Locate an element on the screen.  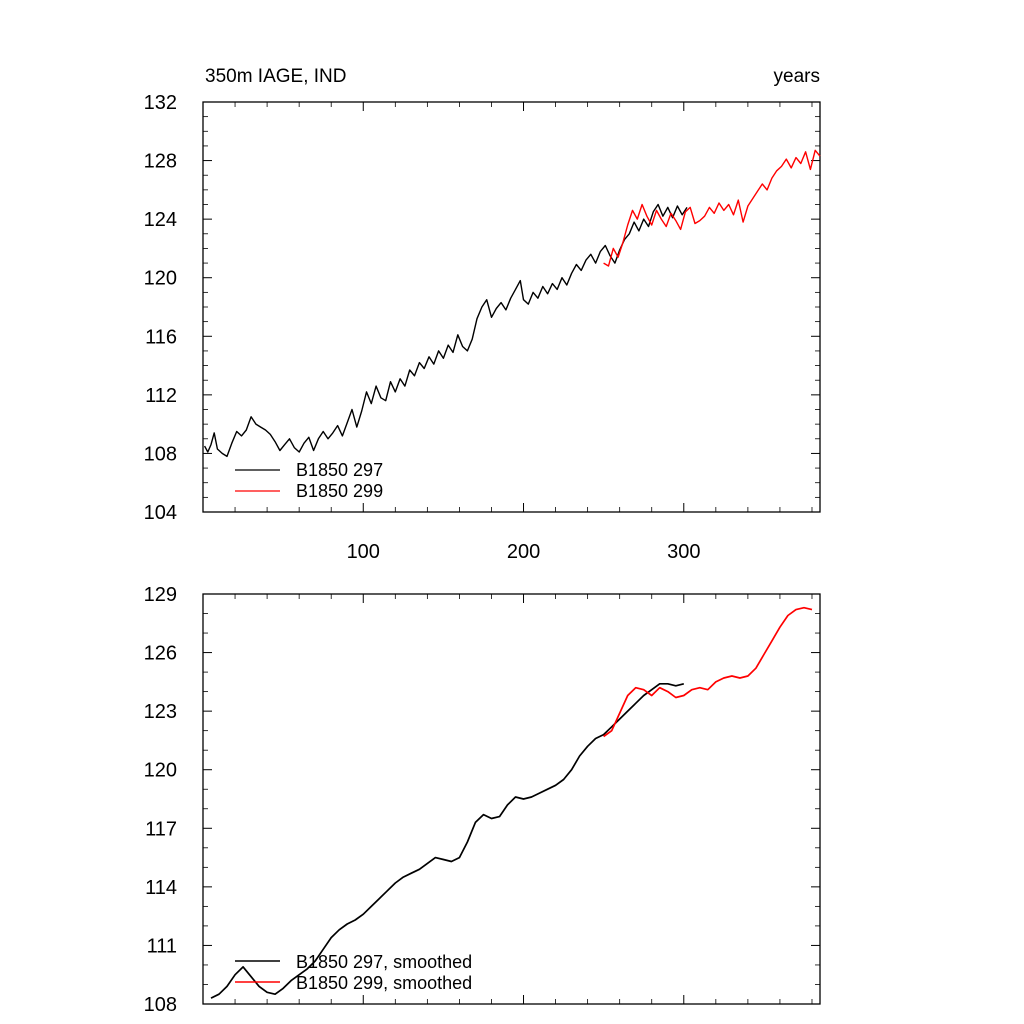
bottom-legend-label-1: B1850 297, smoothed is located at coordinates (384, 962).